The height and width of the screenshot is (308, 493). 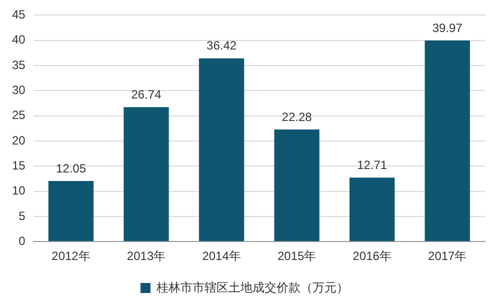 What do you see at coordinates (19, 191) in the screenshot?
I see `y-tick-label: 10` at bounding box center [19, 191].